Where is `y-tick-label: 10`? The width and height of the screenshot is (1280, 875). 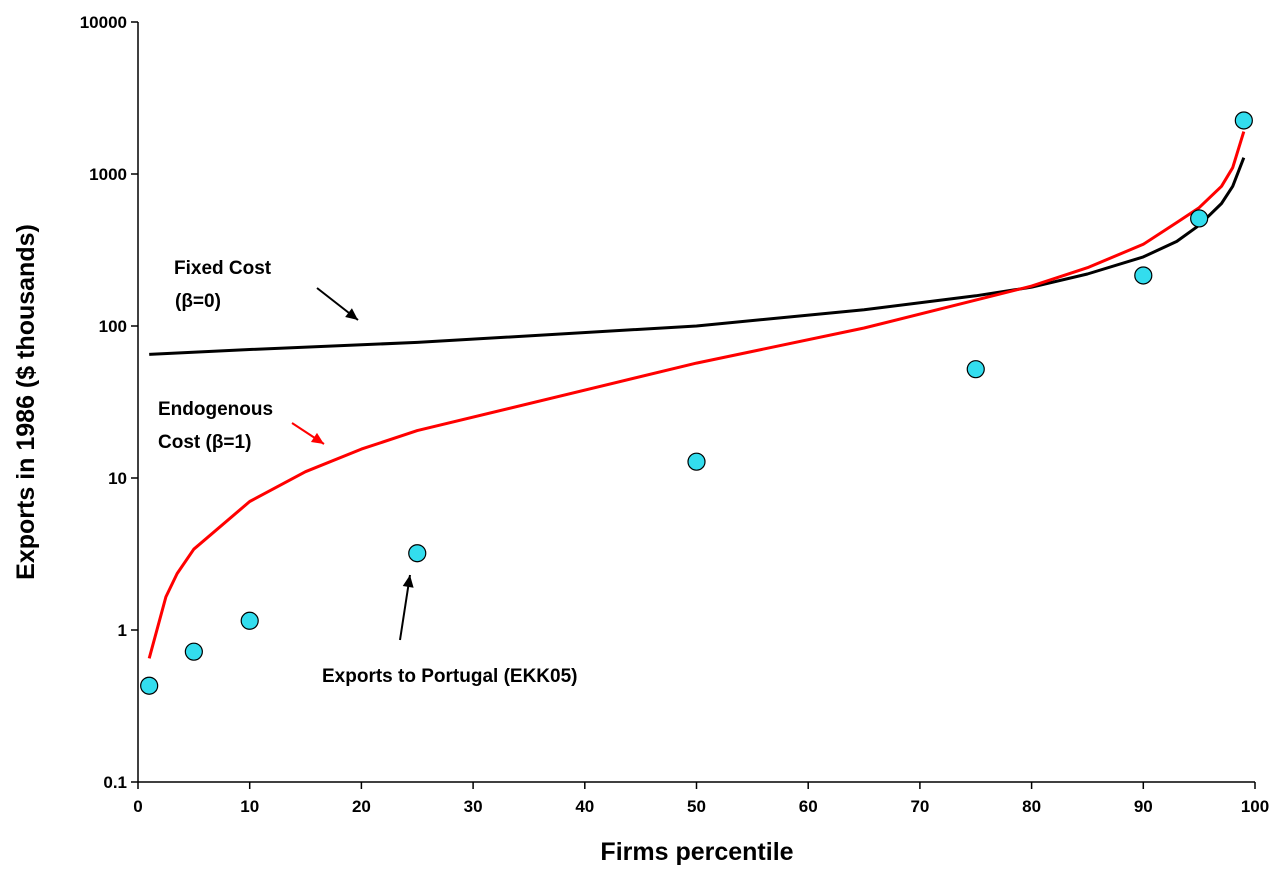
y-tick-label: 10 is located at coordinates (117, 478).